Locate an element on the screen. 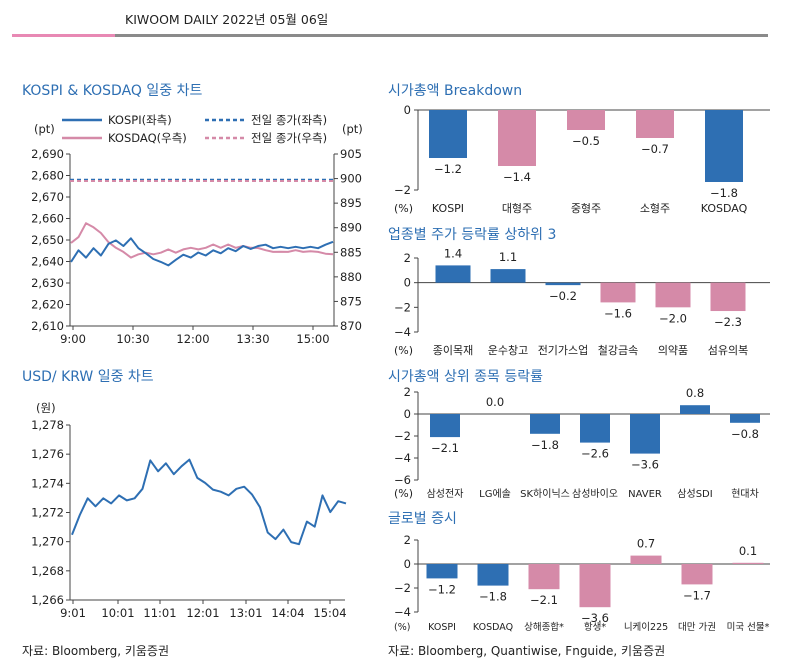 The width and height of the screenshot is (787, 666). y-tick-label: 1,268 is located at coordinates (47, 571).